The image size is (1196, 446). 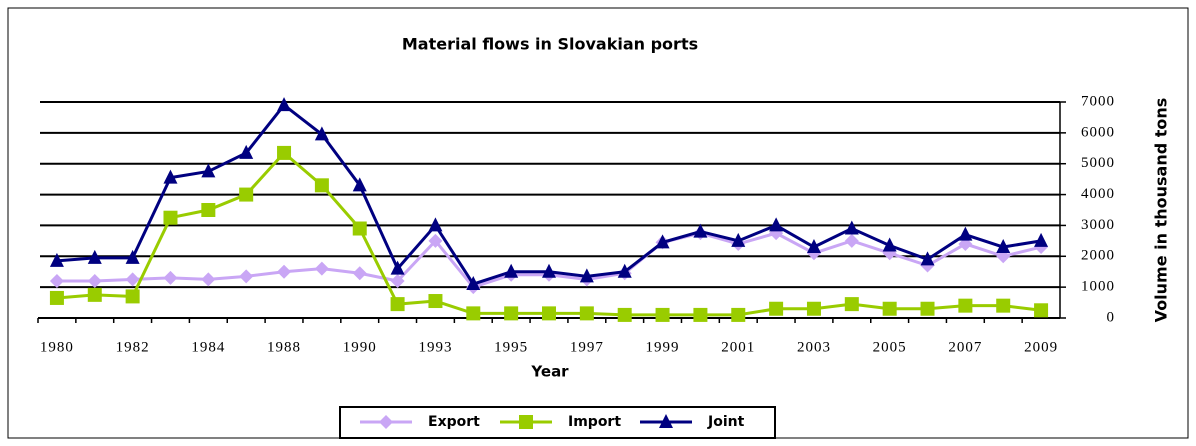 I want to click on x-tick-label: 1984, so click(x=208, y=347).